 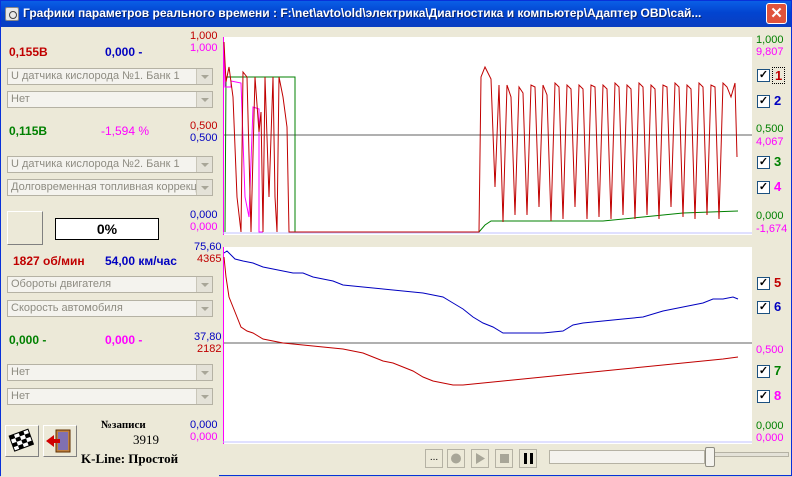 I want to click on play-icon, so click(x=480, y=458).